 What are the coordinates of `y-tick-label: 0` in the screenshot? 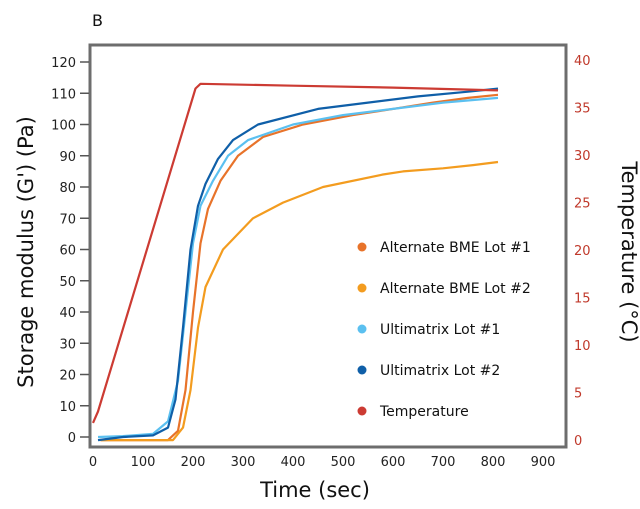 It's located at (72, 438).